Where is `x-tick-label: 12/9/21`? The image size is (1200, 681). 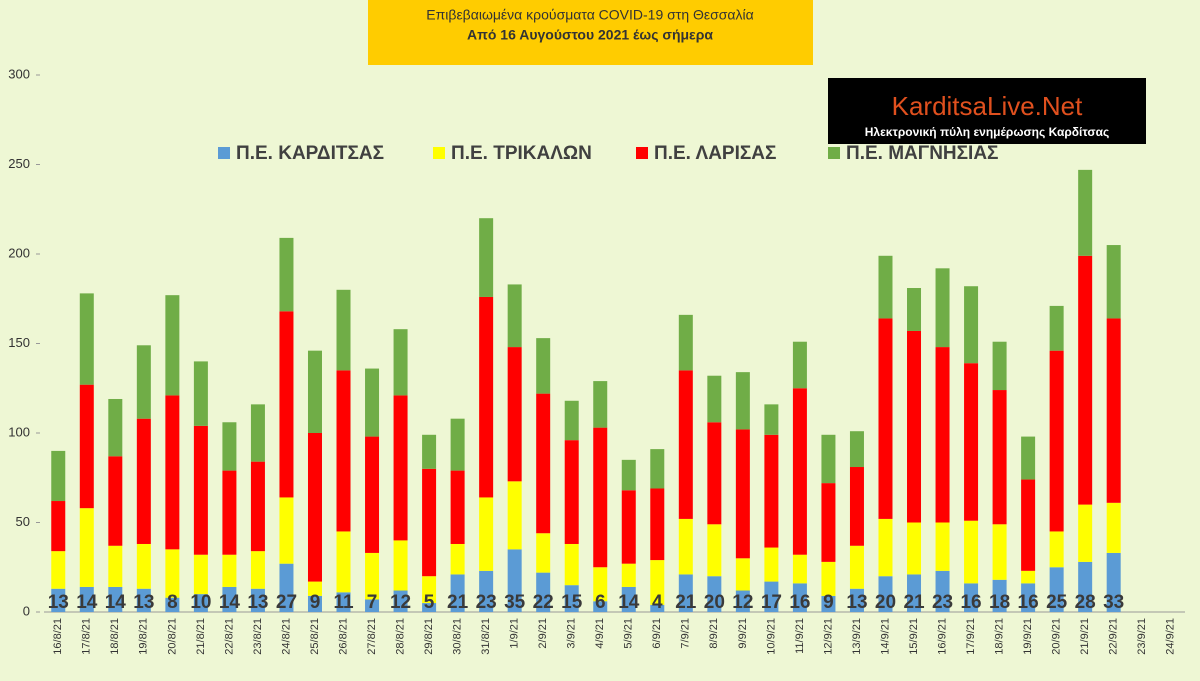 x-tick-label: 12/9/21 is located at coordinates (828, 636).